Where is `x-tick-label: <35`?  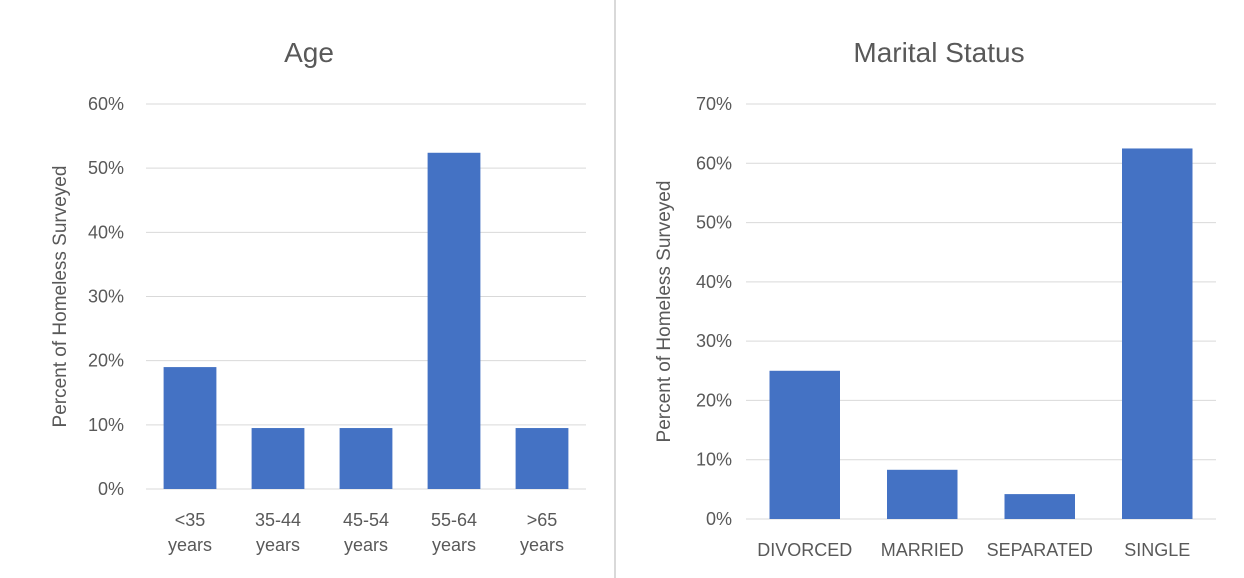 x-tick-label: <35 is located at coordinates (190, 520).